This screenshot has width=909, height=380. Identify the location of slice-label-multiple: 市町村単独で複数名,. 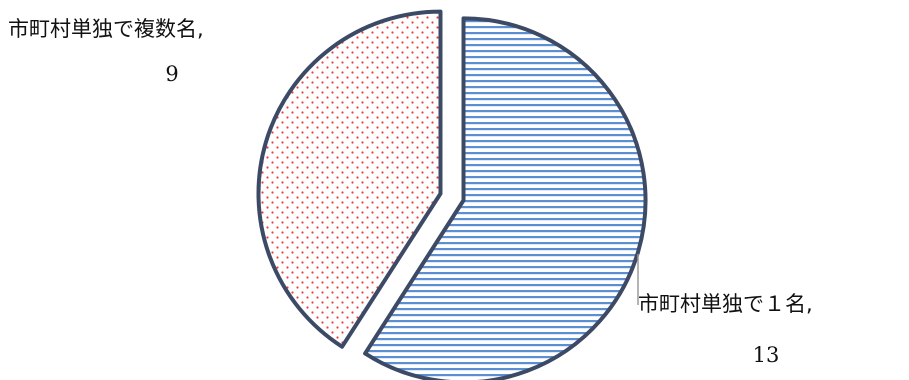
(106, 29).